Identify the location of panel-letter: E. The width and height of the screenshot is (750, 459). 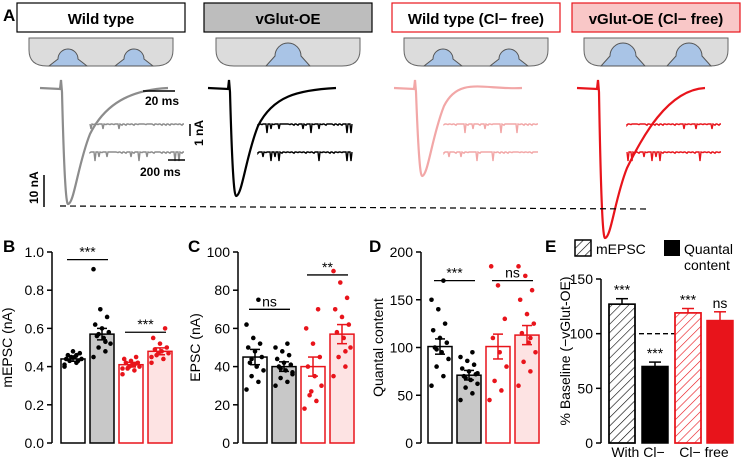
(550, 246).